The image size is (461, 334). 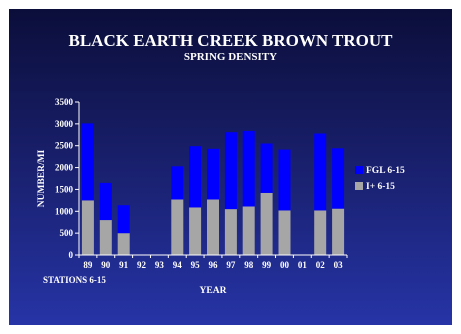 What do you see at coordinates (231, 265) in the screenshot?
I see `x-tick-label-97: 97` at bounding box center [231, 265].